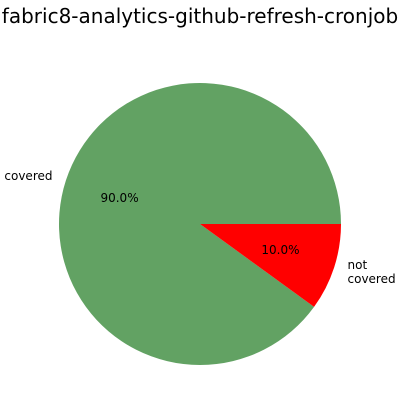 This screenshot has width=400, height=400. I want to click on pie-slice-label-line: not, so click(358, 265).